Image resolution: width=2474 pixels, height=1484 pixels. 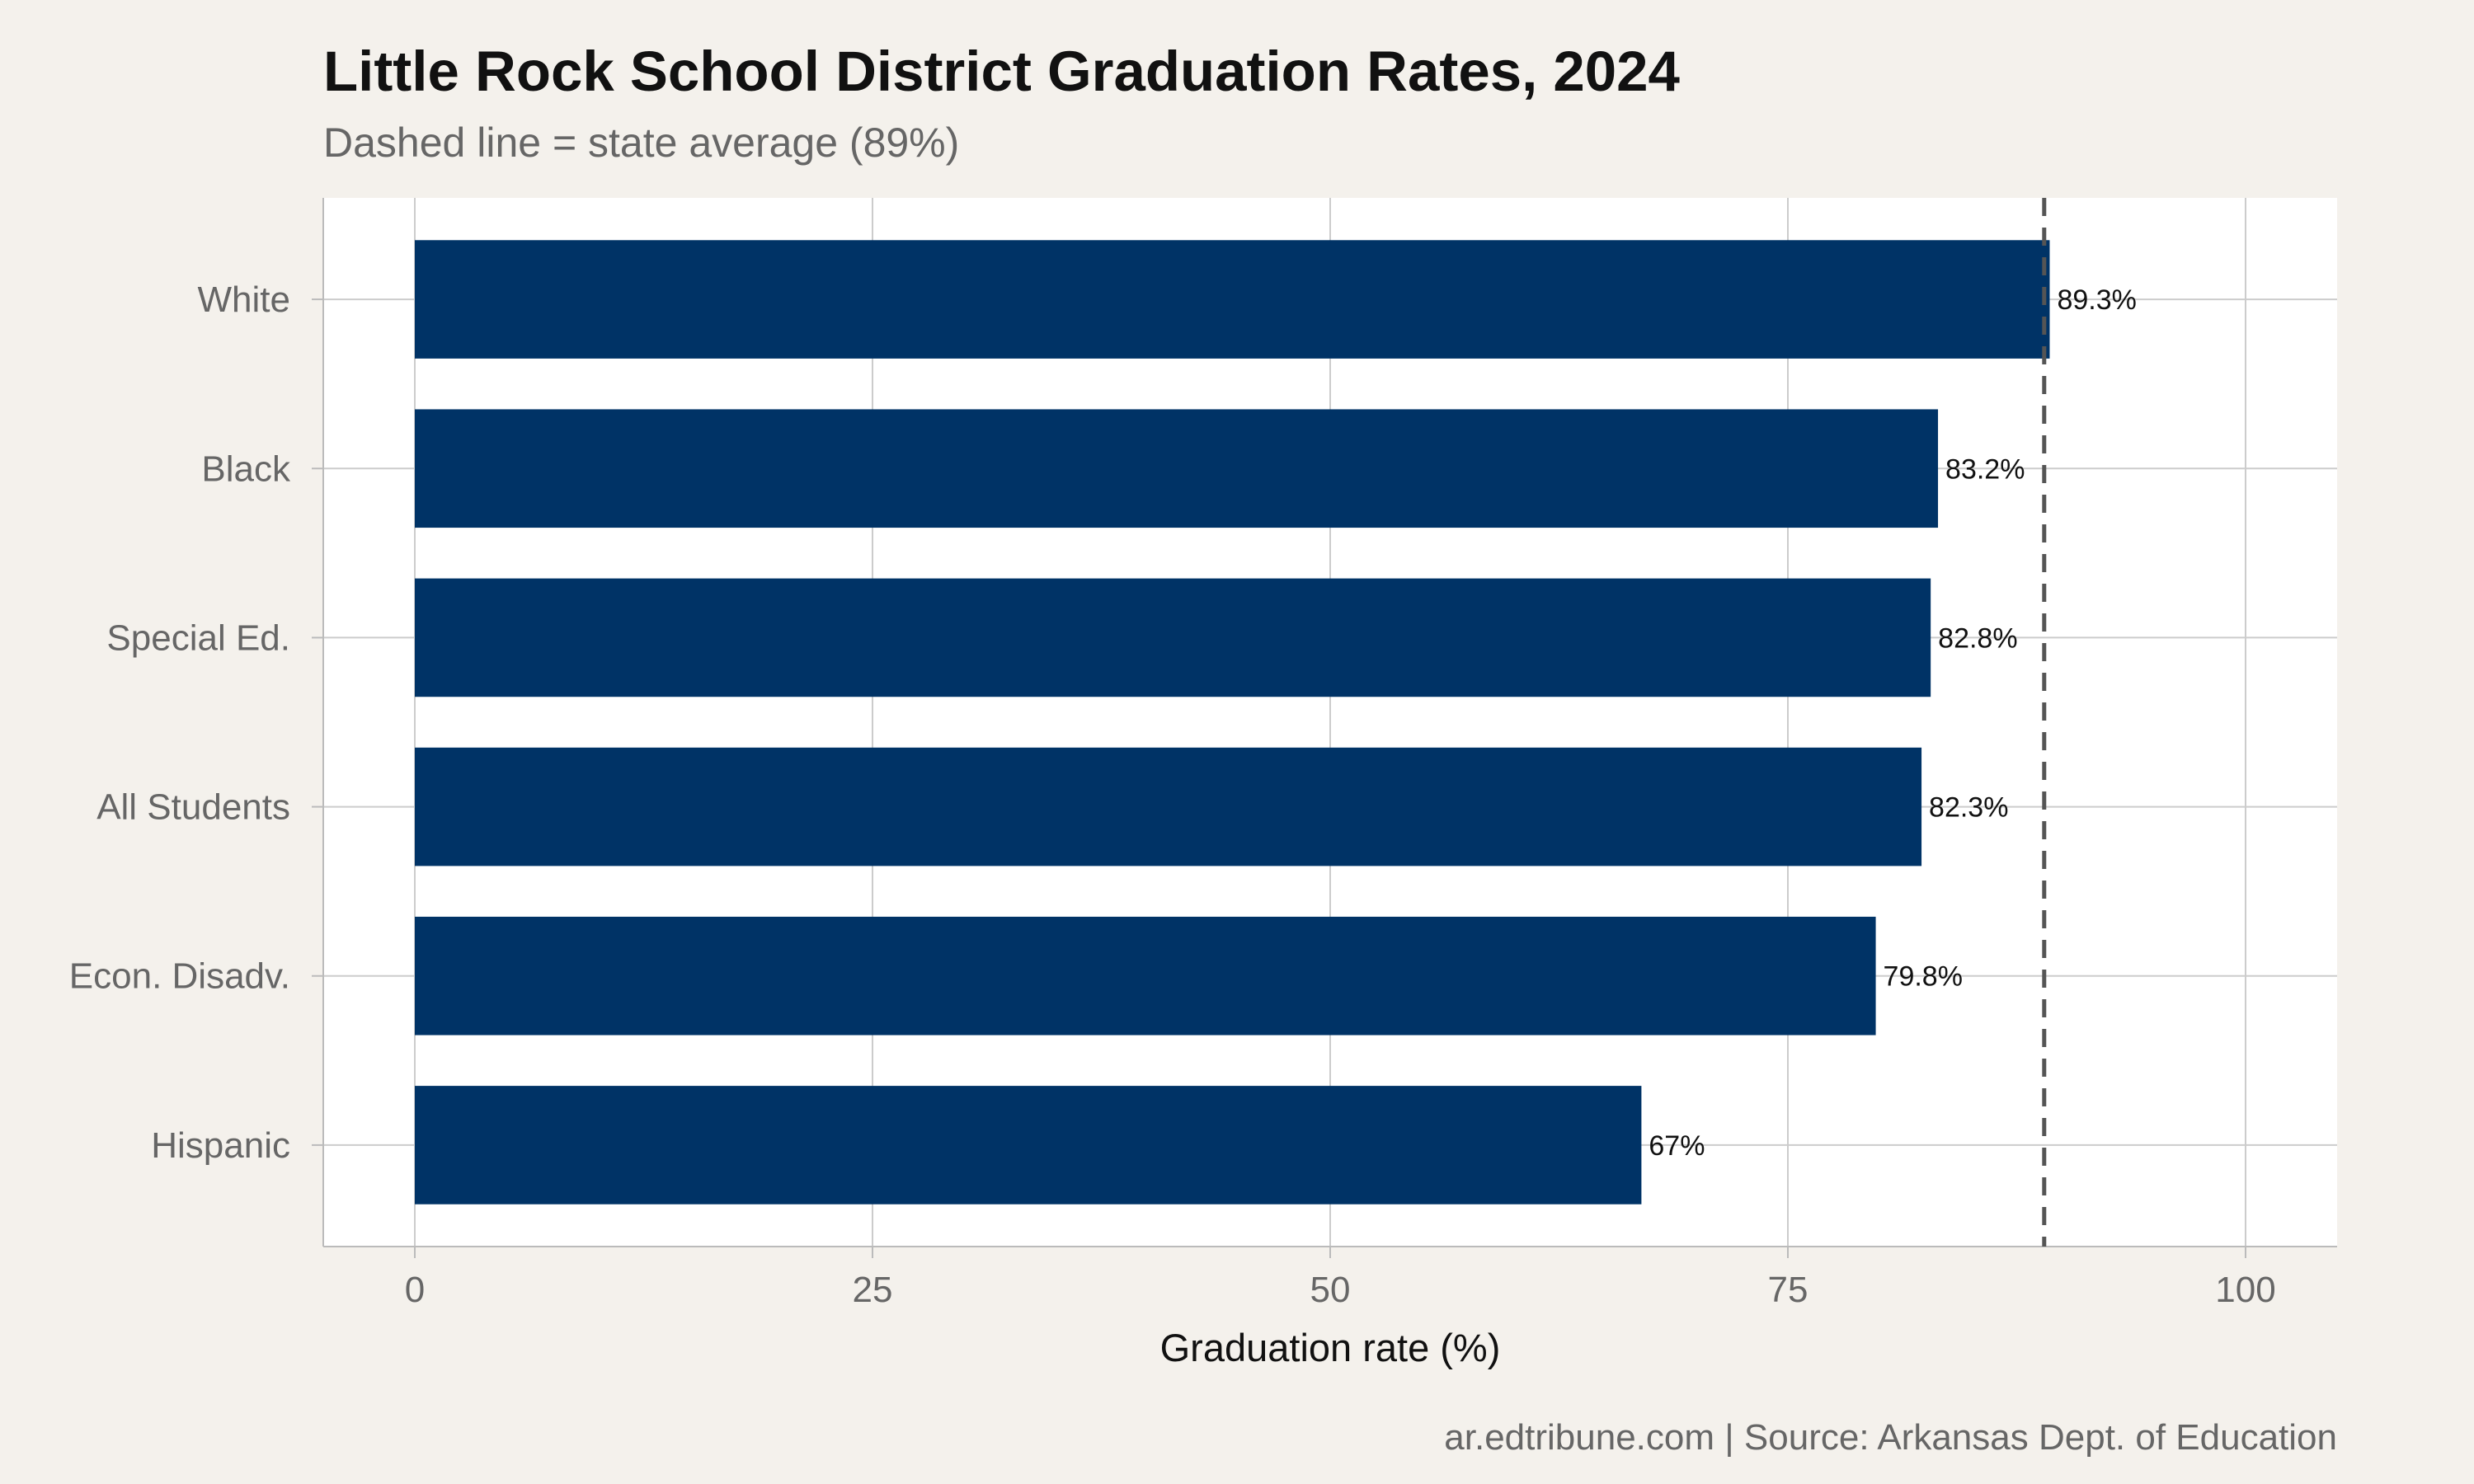 I want to click on x-axis: 0 25 50 75 100, so click(x=1340, y=1278).